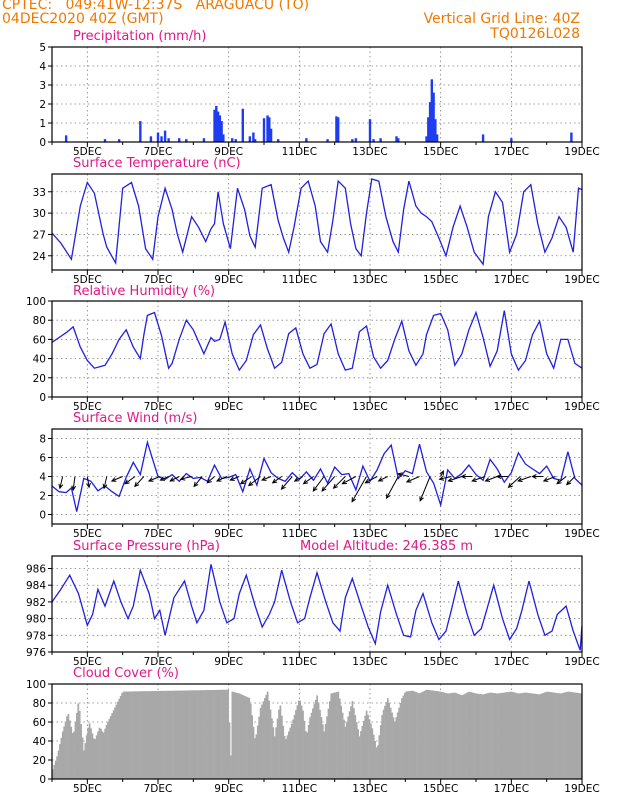 Image resolution: width=618 pixels, height=800 pixels. Describe the element at coordinates (36, 653) in the screenshot. I see `y-tick-label: 976` at that location.